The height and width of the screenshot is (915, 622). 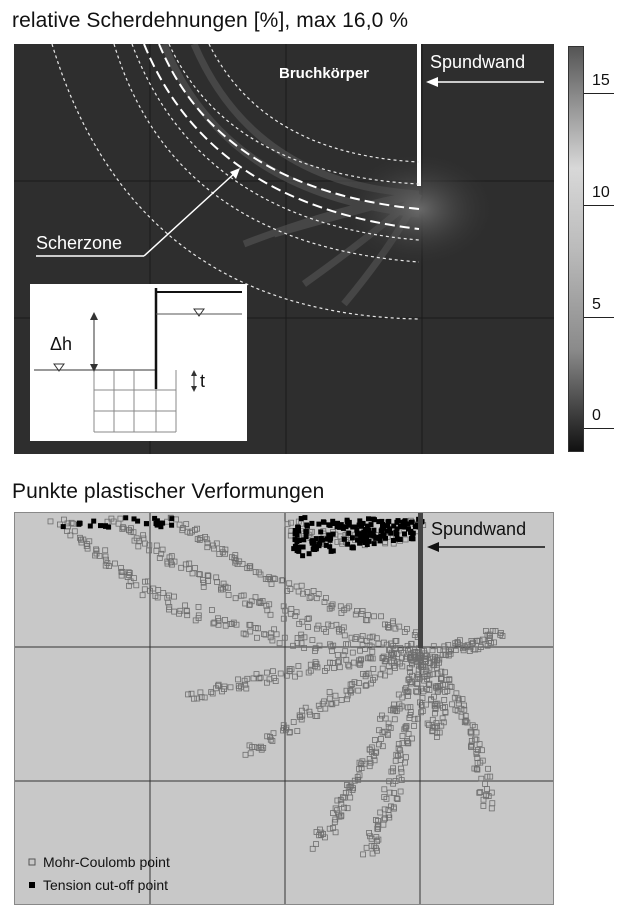 What do you see at coordinates (486, 547) in the screenshot?
I see `arrow-spundwand-bottom` at bounding box center [486, 547].